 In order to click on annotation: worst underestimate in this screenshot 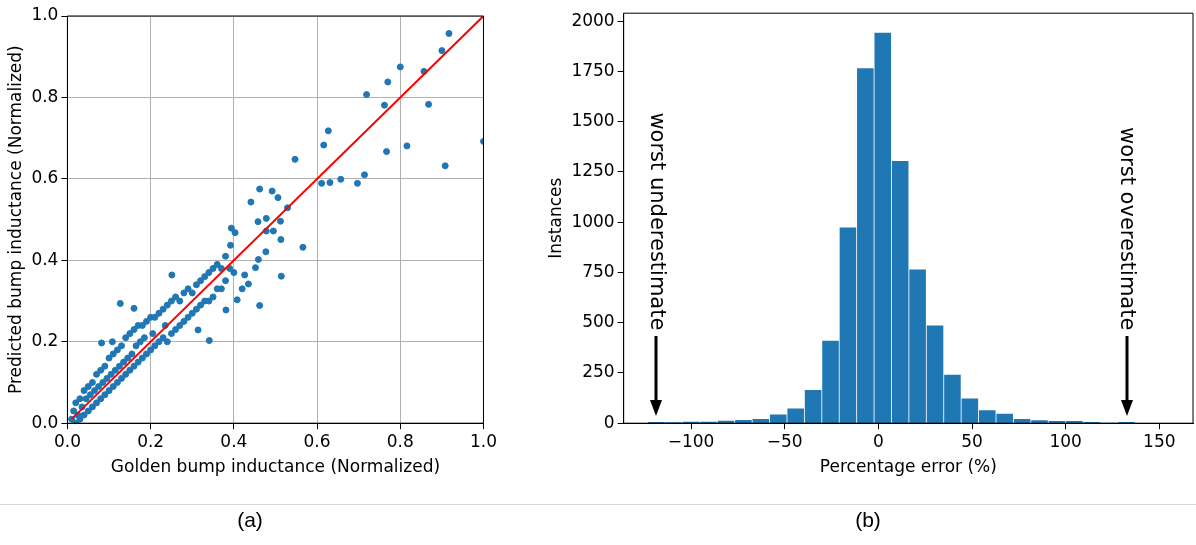, I will do `click(657, 221)`.